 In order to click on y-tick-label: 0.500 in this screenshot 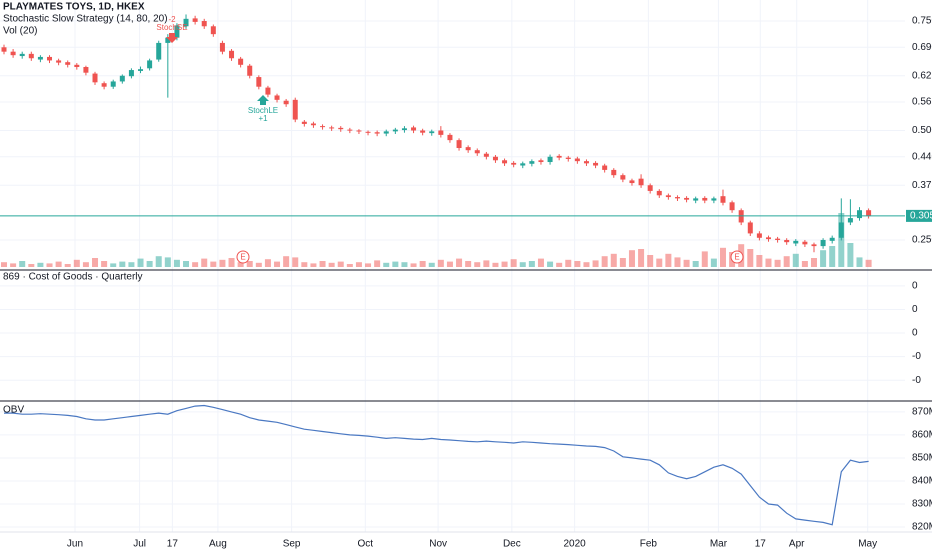, I will do `click(922, 130)`.